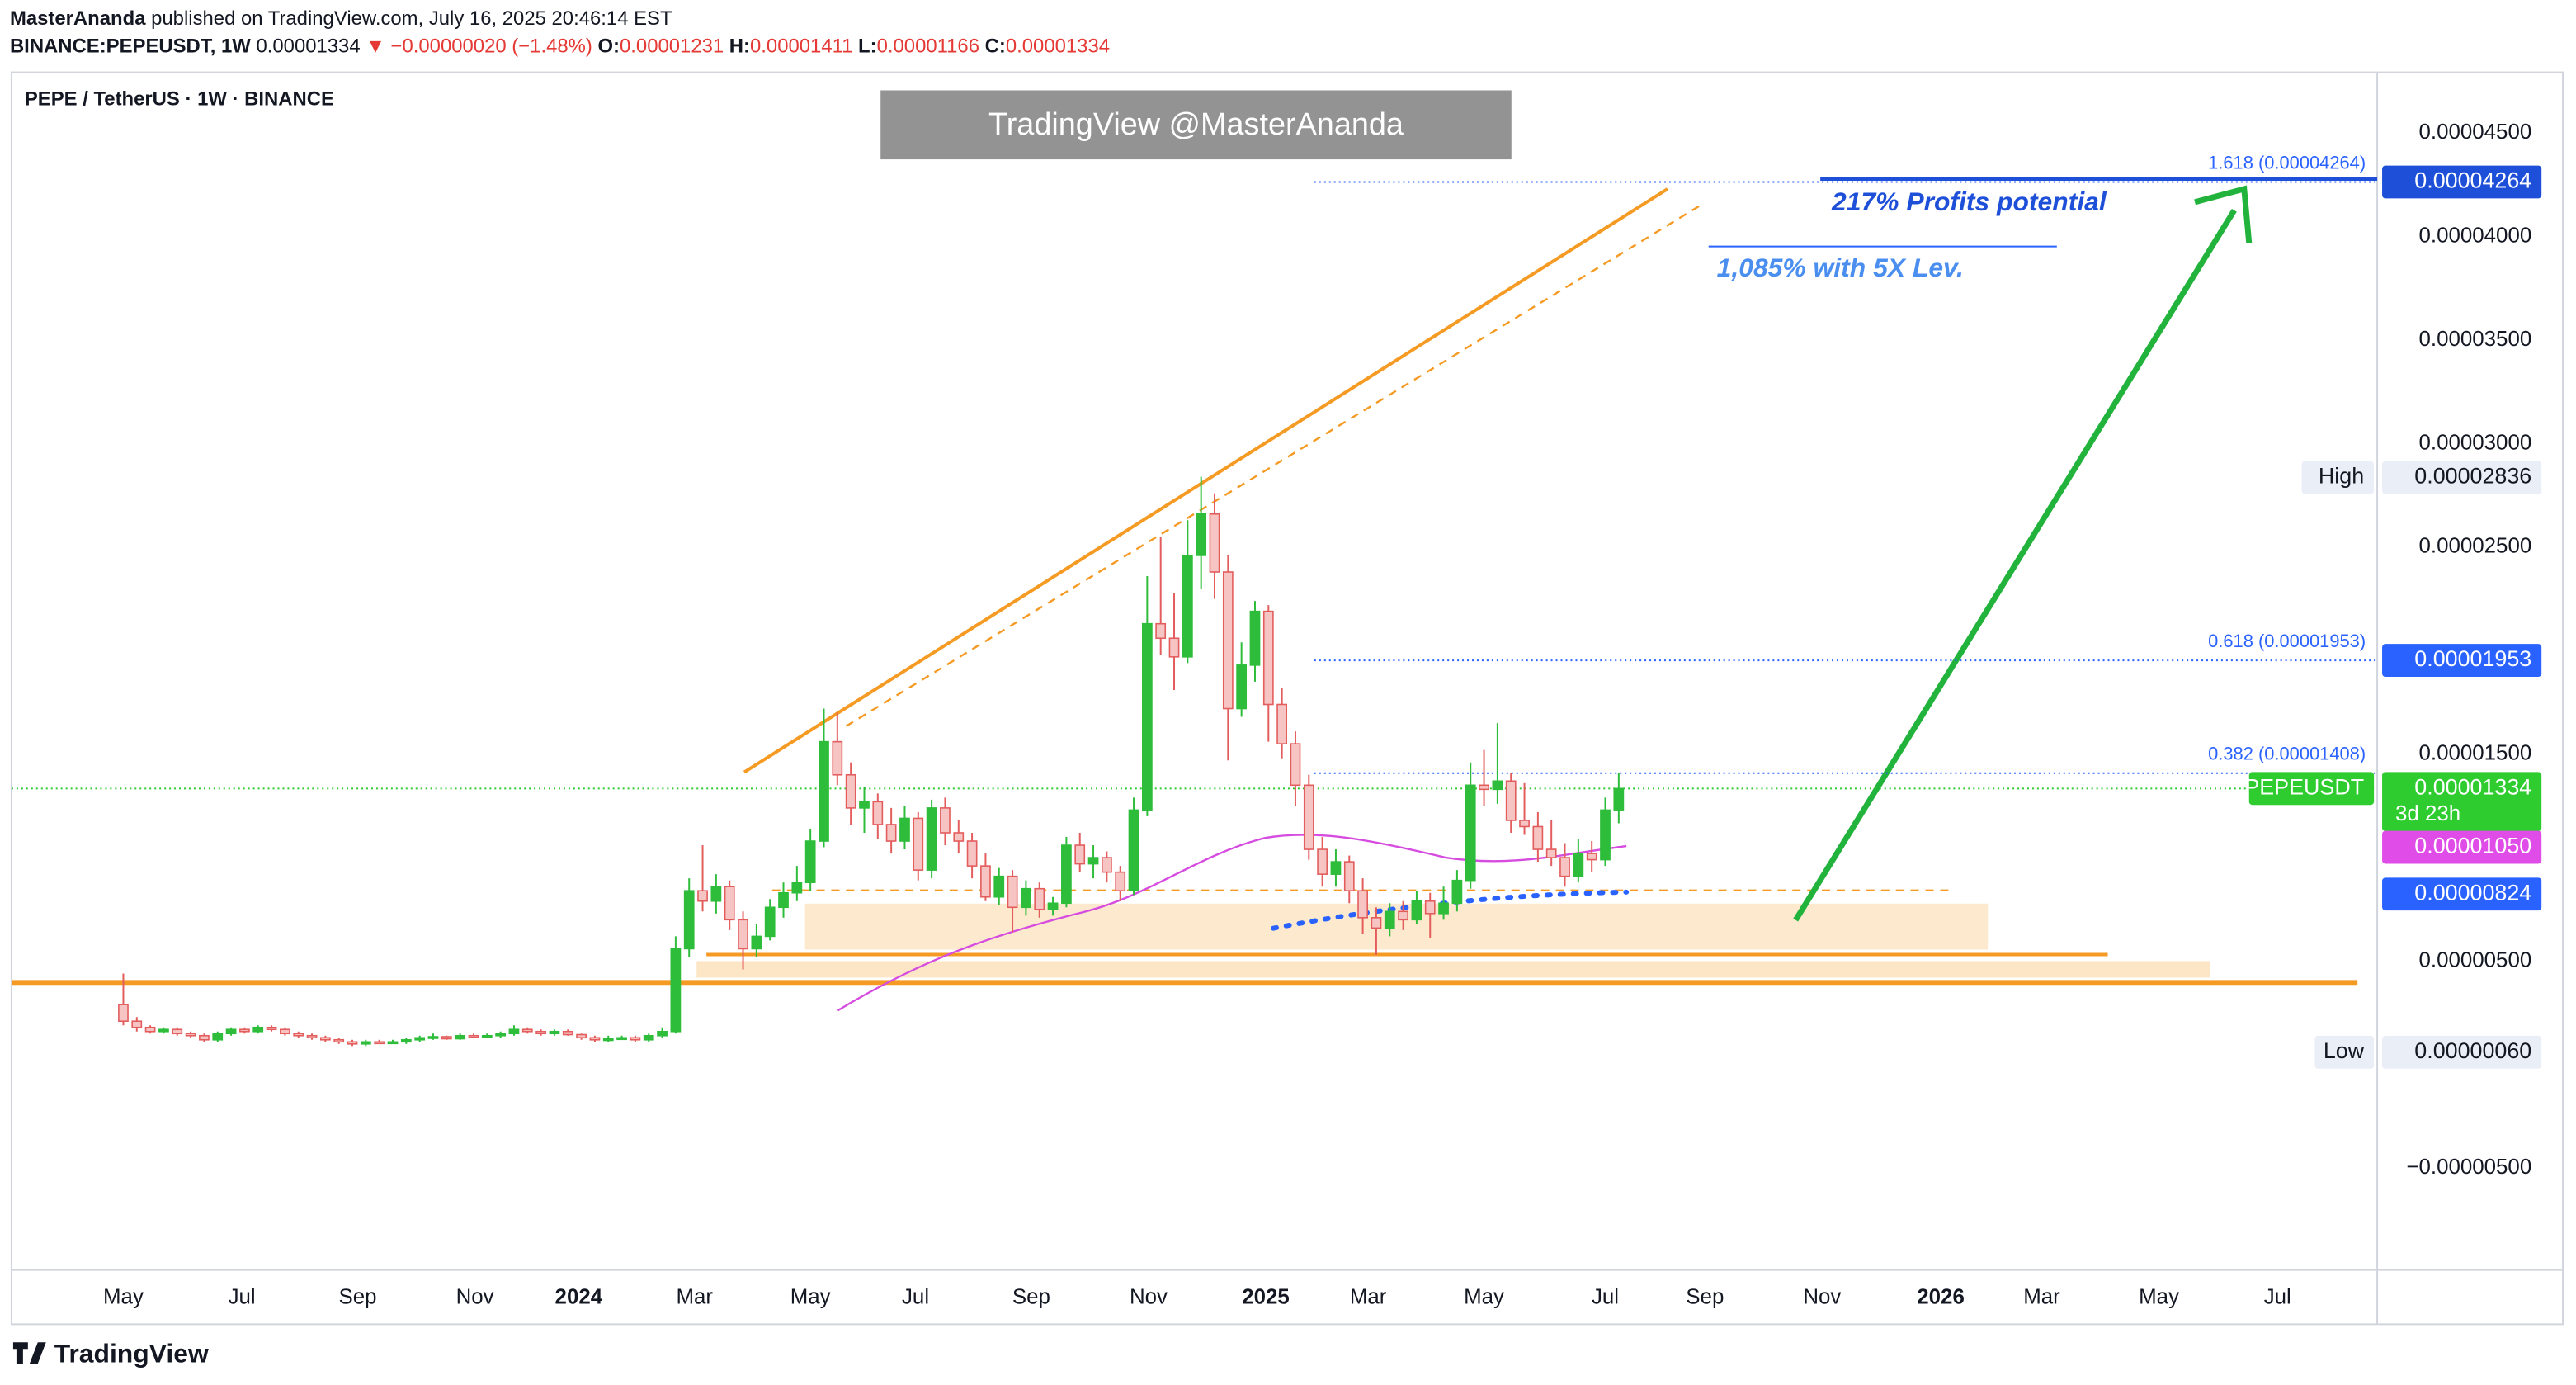  What do you see at coordinates (2472, 846) in the screenshot?
I see `price-label: 0.00001050` at bounding box center [2472, 846].